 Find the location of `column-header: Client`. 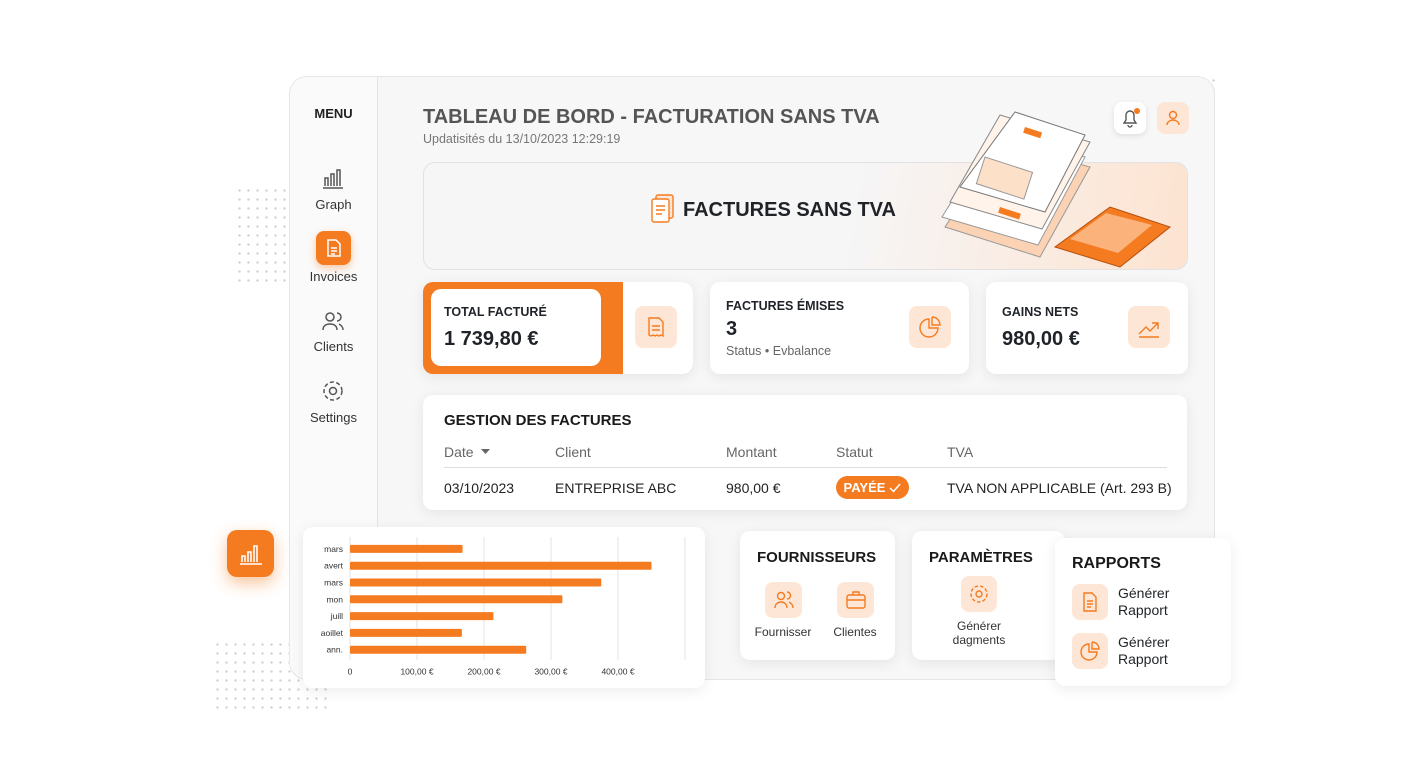

column-header: Client is located at coordinates (573, 452).